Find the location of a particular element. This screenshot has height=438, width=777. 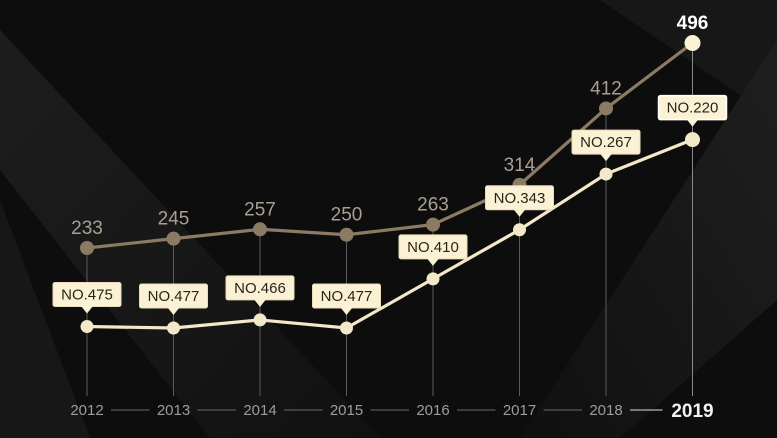

data-label-bottom: NO.475 is located at coordinates (87, 295).